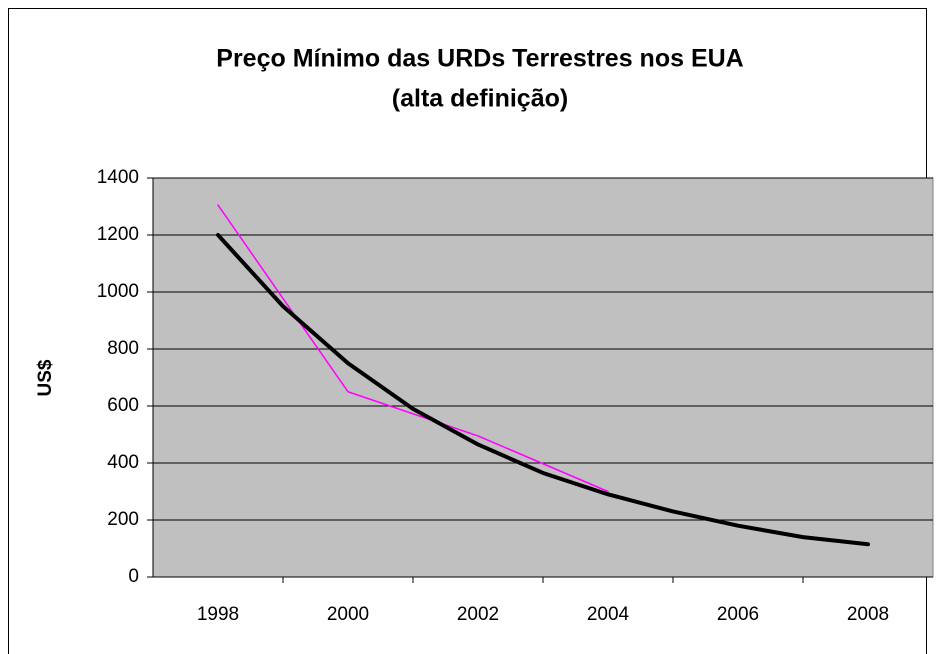 This screenshot has width=936, height=654. Describe the element at coordinates (123, 348) in the screenshot. I see `y-tick-label: 800` at that location.